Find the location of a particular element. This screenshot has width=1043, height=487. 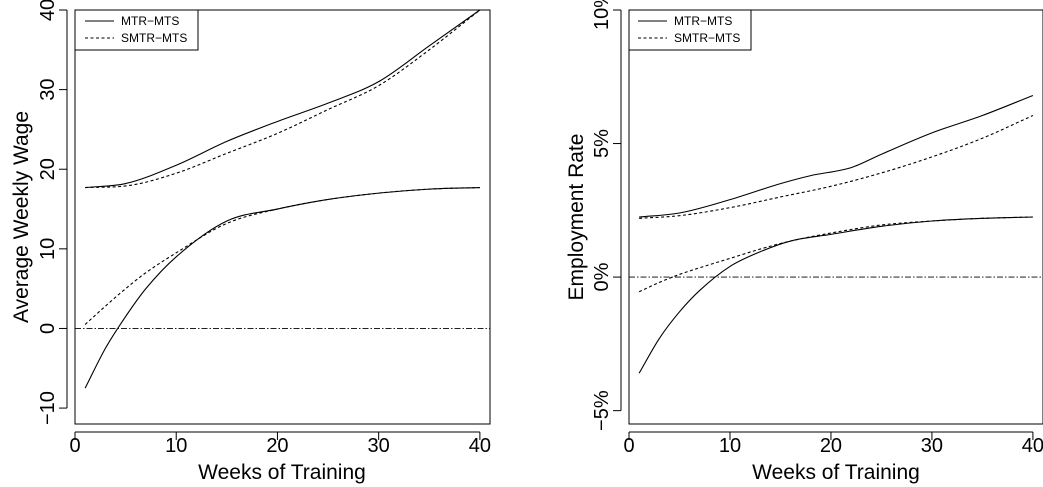

employment-y-tick-label-1: 0% is located at coordinates (602, 276).